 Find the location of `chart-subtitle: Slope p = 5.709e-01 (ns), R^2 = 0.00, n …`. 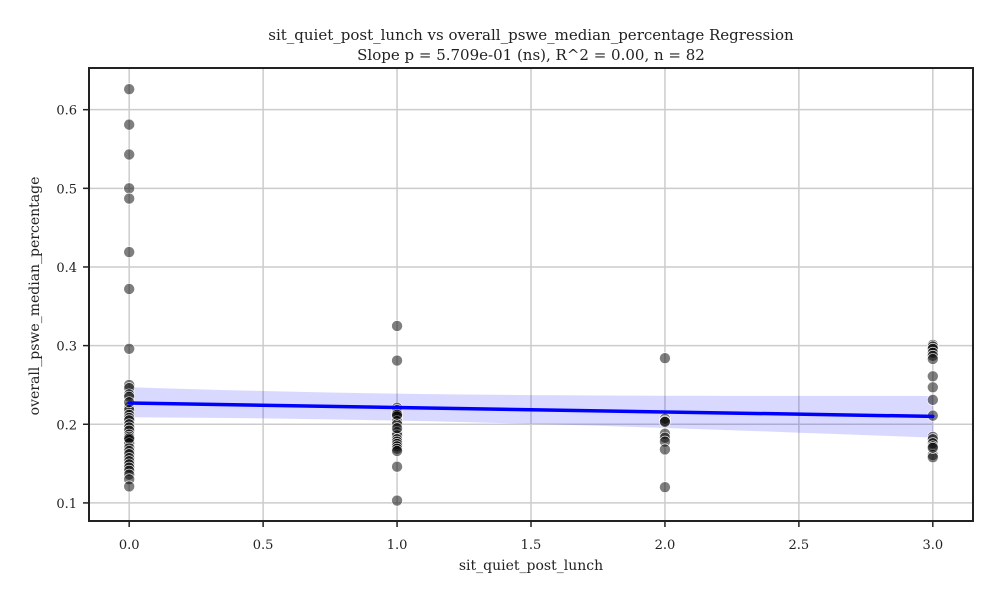

chart-subtitle: Slope p = 5.709e-01 (ns), R^2 = 0.00, n … is located at coordinates (531, 55).